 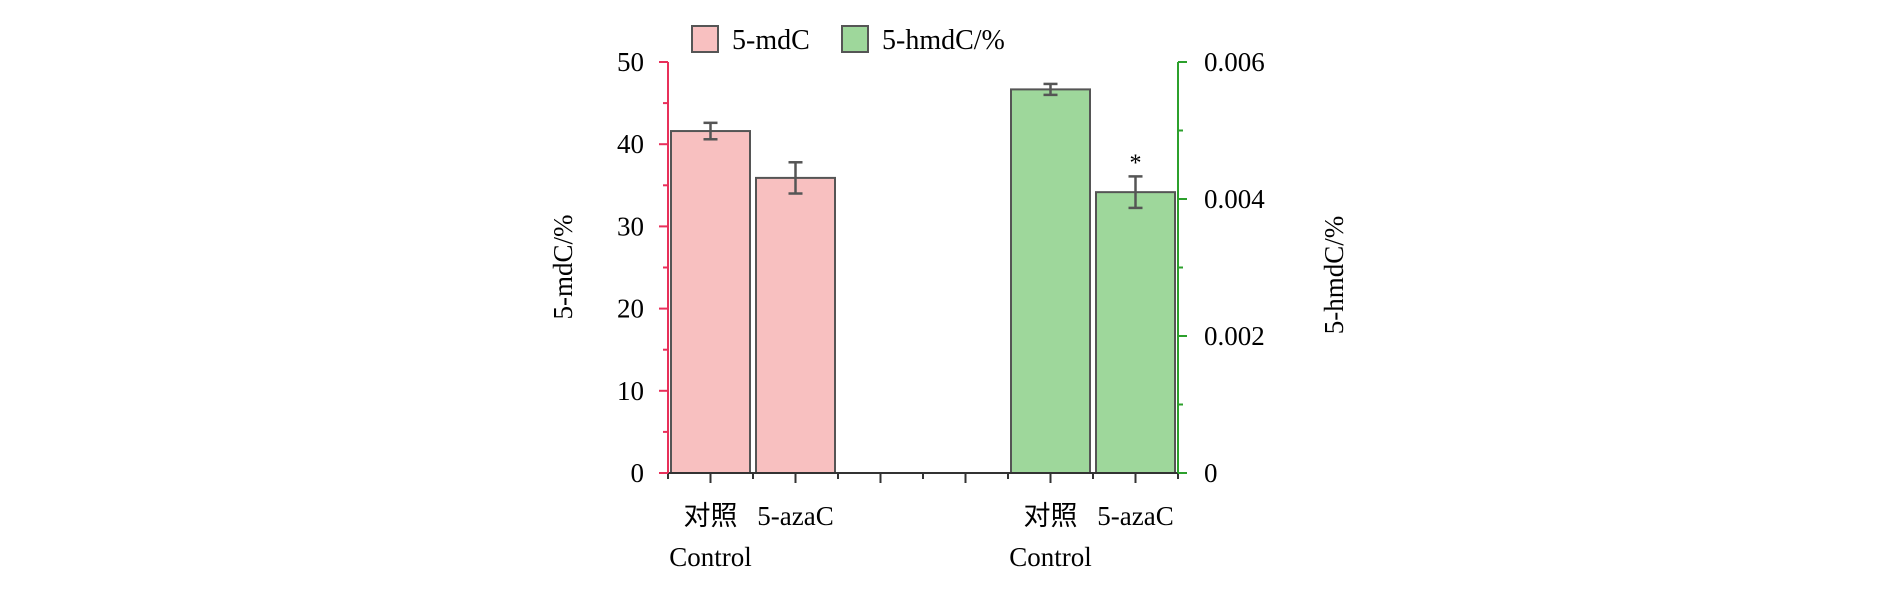 What do you see at coordinates (1234, 336) in the screenshot?
I see `y-axis-right-tick-label: 0.002` at bounding box center [1234, 336].